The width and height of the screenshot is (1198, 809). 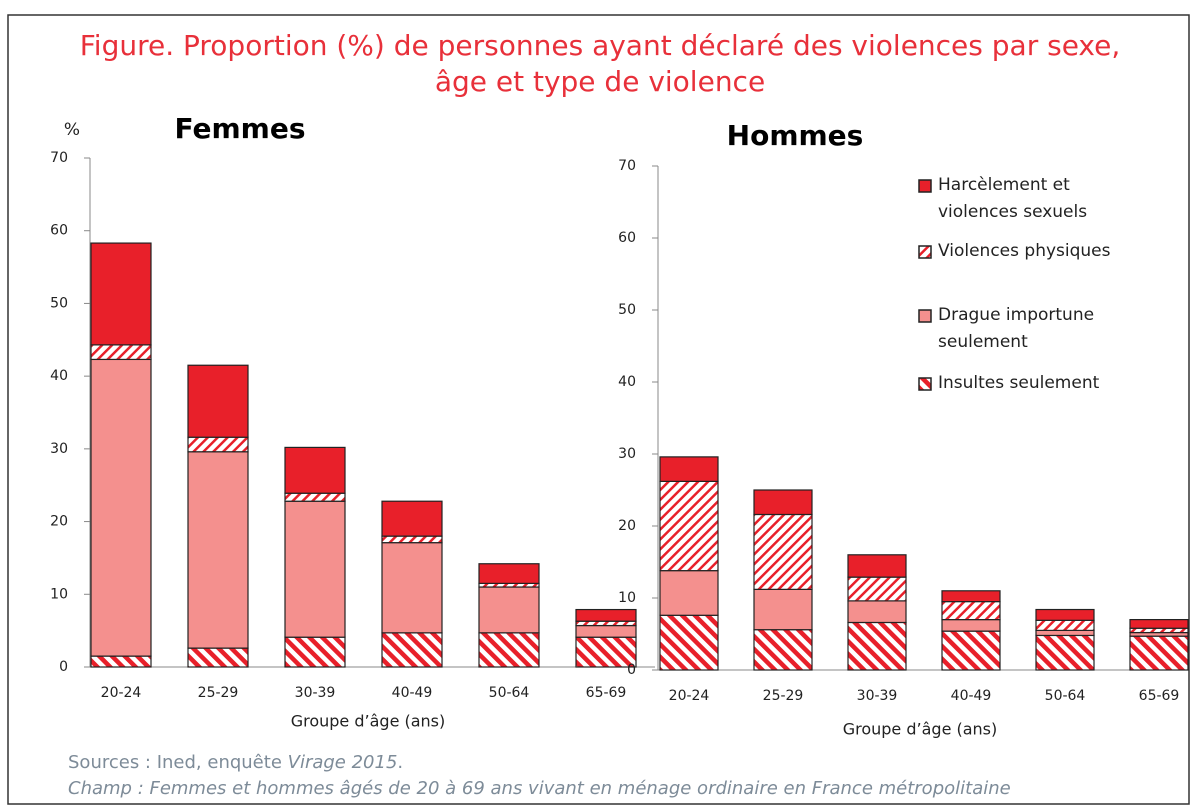 What do you see at coordinates (795, 135) in the screenshot?
I see `chart-title: Hommes` at bounding box center [795, 135].